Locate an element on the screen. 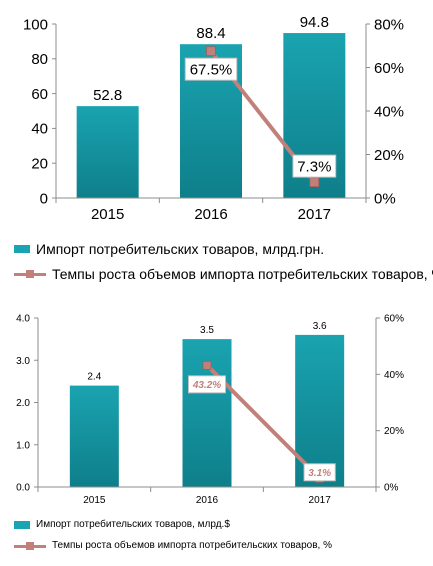  growth-rate-data-label: 7.3% is located at coordinates (314, 166).